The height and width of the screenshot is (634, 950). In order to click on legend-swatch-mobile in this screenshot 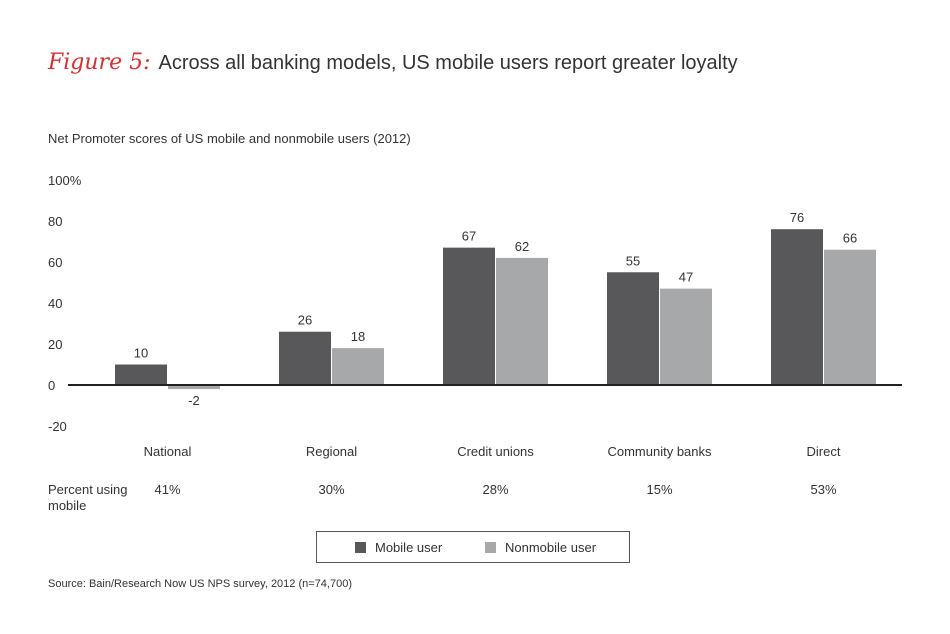, I will do `click(360, 547)`.